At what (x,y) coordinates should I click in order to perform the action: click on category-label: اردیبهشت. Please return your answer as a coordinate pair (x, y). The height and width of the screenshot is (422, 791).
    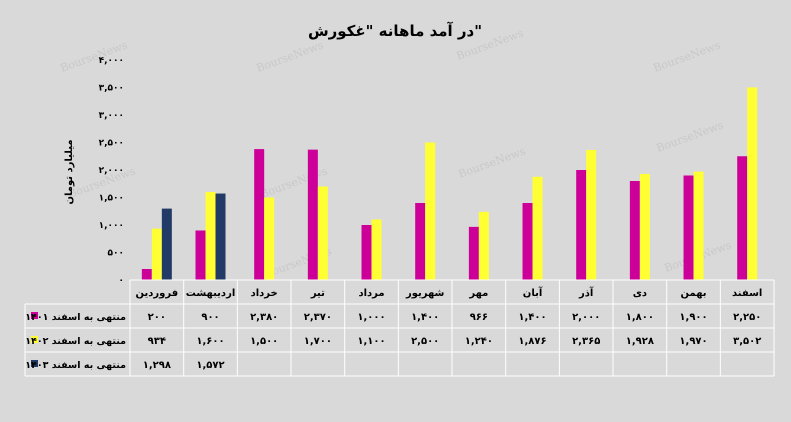
    Looking at the image, I should click on (211, 293).